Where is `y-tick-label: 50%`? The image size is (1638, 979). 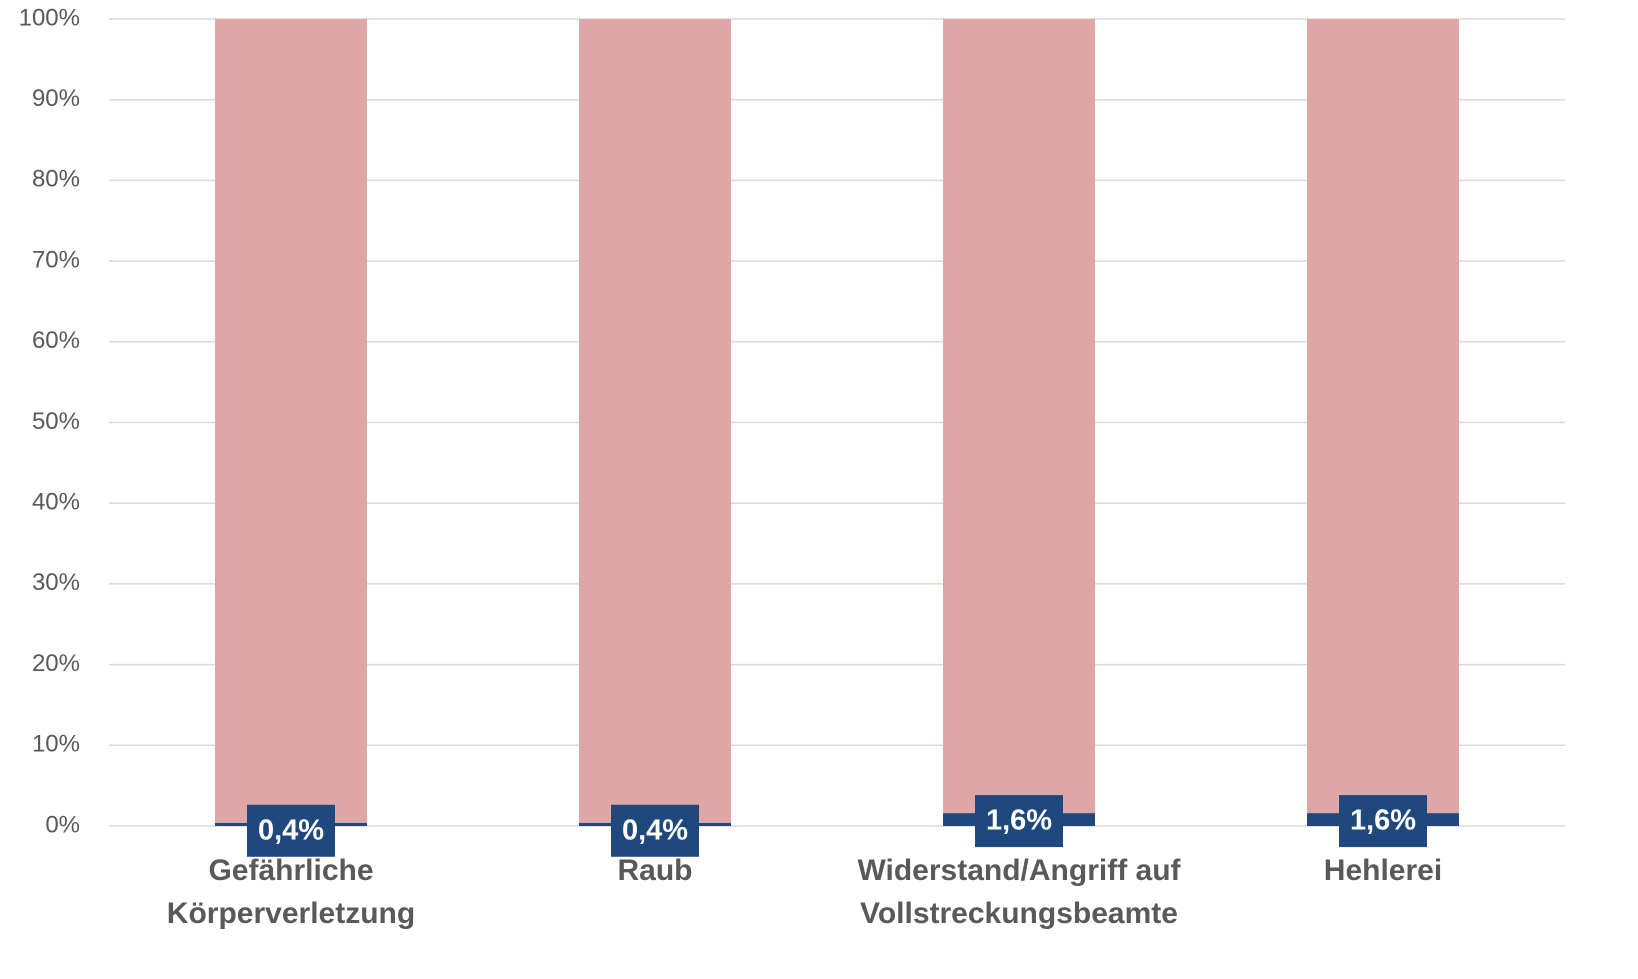 y-tick-label: 50% is located at coordinates (56, 421).